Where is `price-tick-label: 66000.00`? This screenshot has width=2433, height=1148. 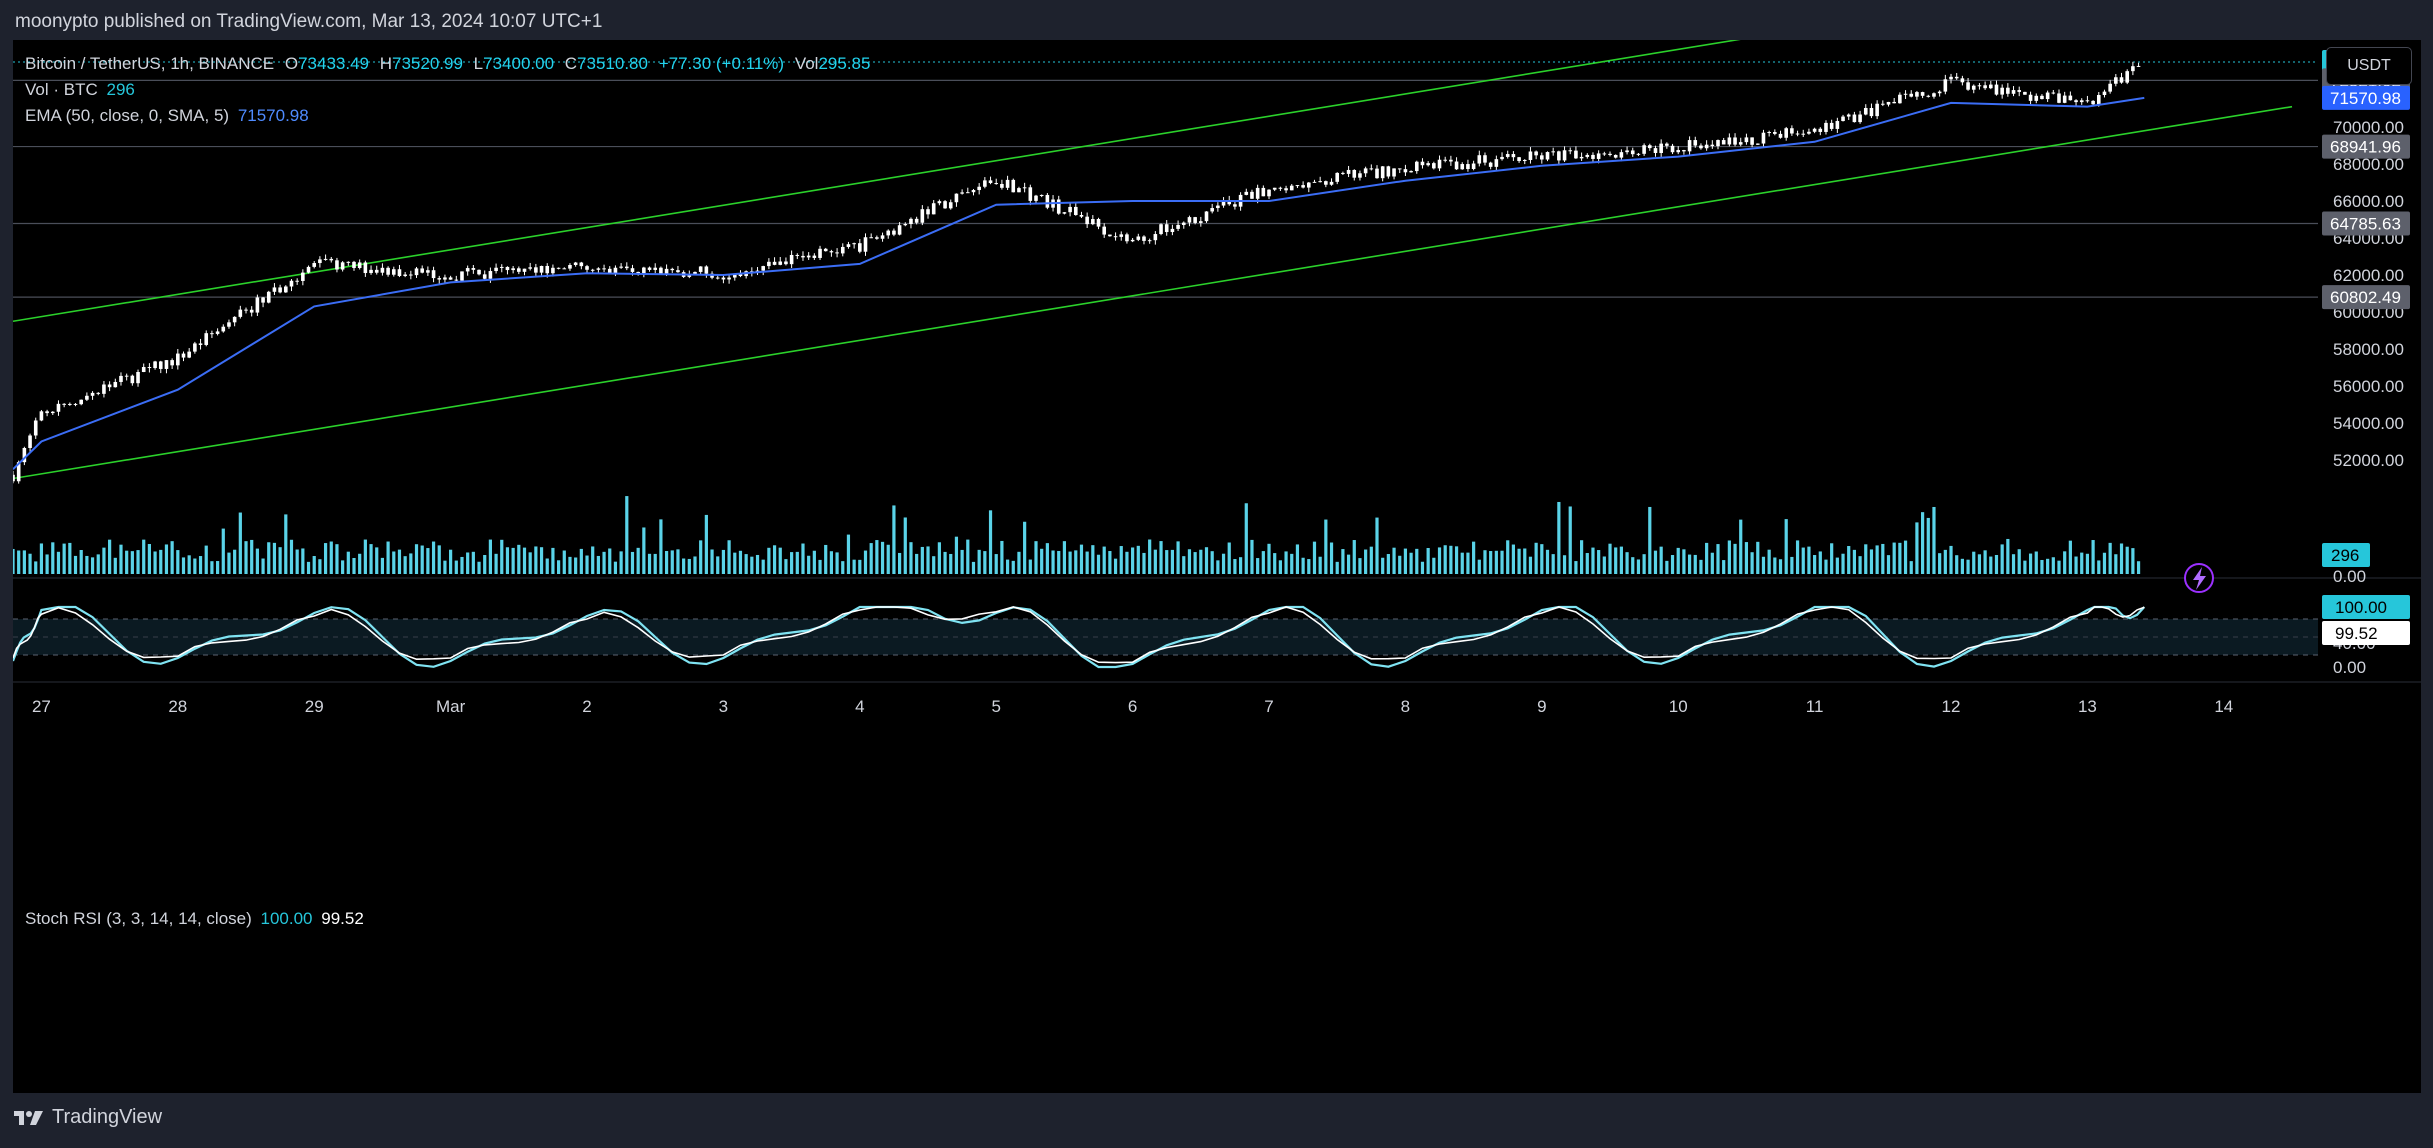
price-tick-label: 66000.00 is located at coordinates (2368, 201).